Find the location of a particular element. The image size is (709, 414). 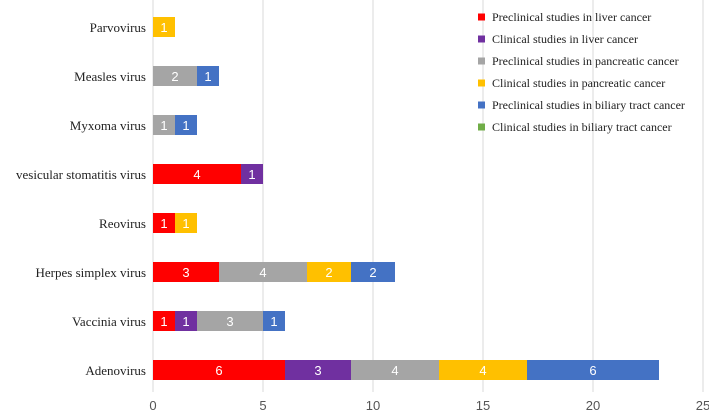

bar-segment-vaccinia-virus-preclinical-studies-in-pancreatic-cancer is located at coordinates (230, 321).